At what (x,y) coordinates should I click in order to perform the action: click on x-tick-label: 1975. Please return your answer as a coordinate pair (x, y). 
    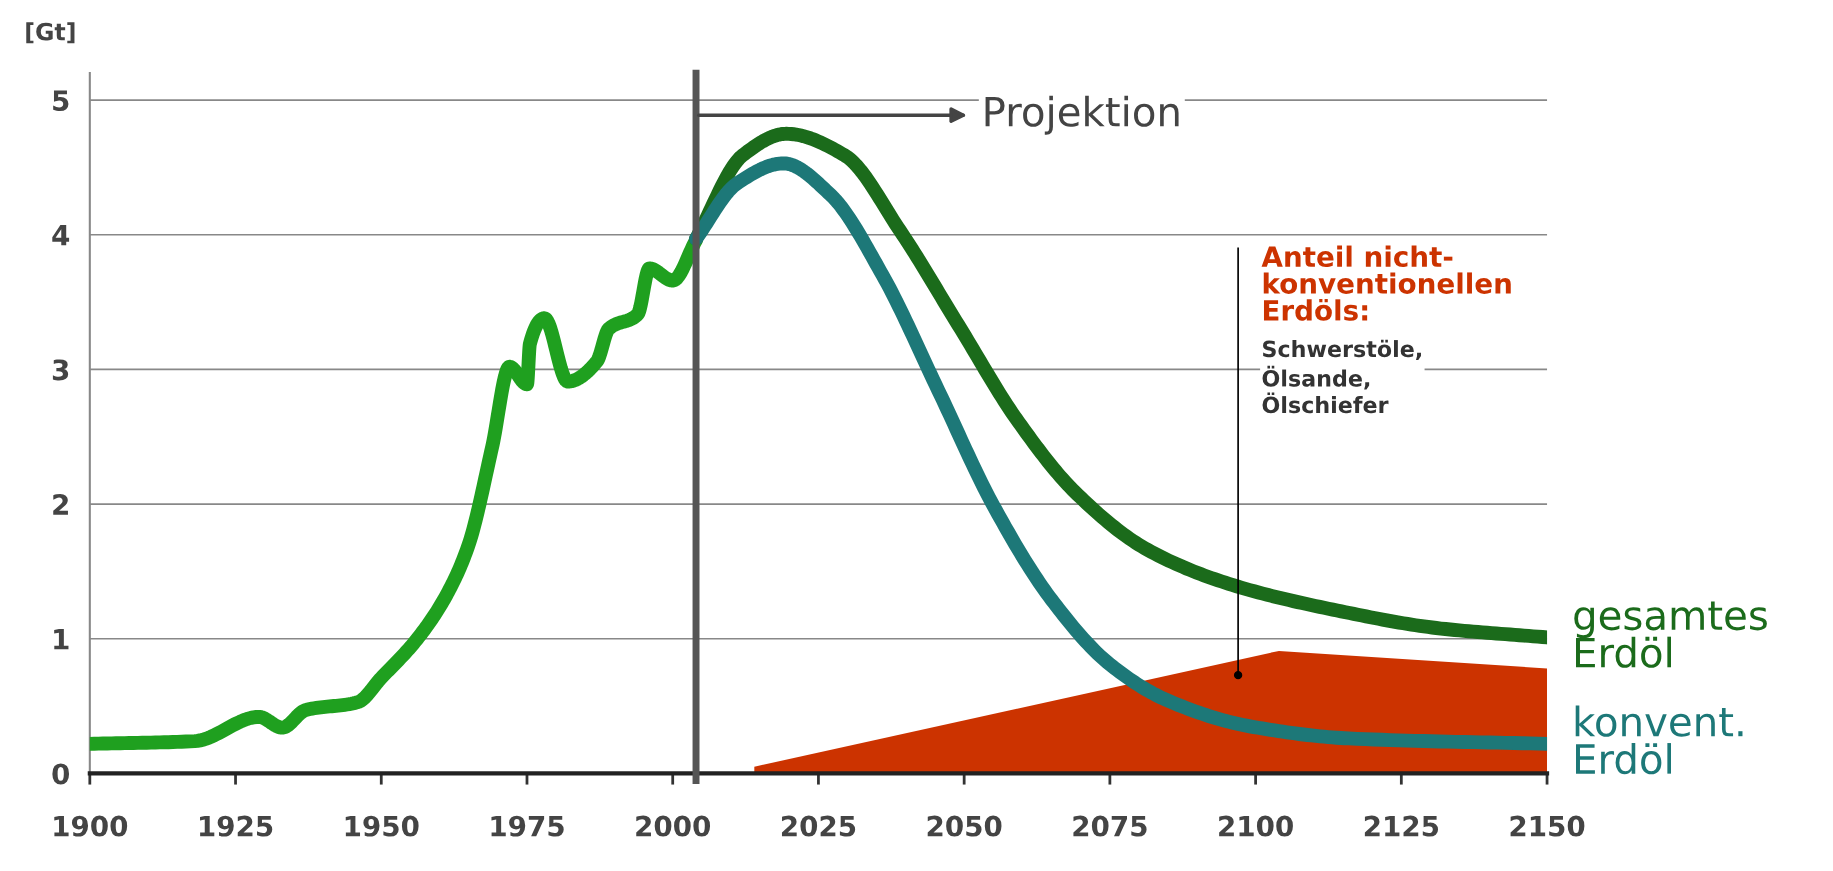
    Looking at the image, I should click on (527, 826).